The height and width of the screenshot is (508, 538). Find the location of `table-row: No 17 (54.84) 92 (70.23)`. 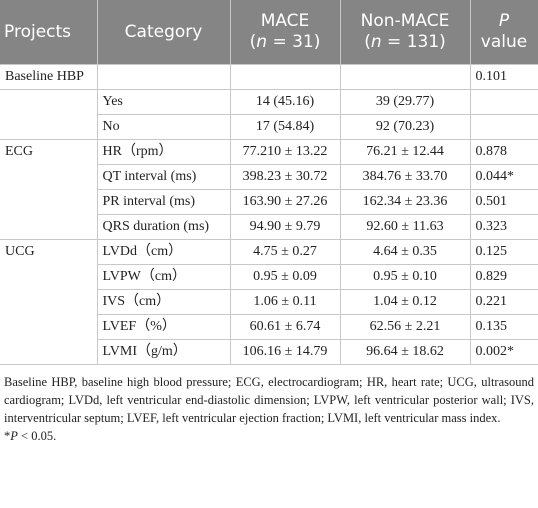

table-row: No 17 (54.84) 92 (70.23) is located at coordinates (269, 127).